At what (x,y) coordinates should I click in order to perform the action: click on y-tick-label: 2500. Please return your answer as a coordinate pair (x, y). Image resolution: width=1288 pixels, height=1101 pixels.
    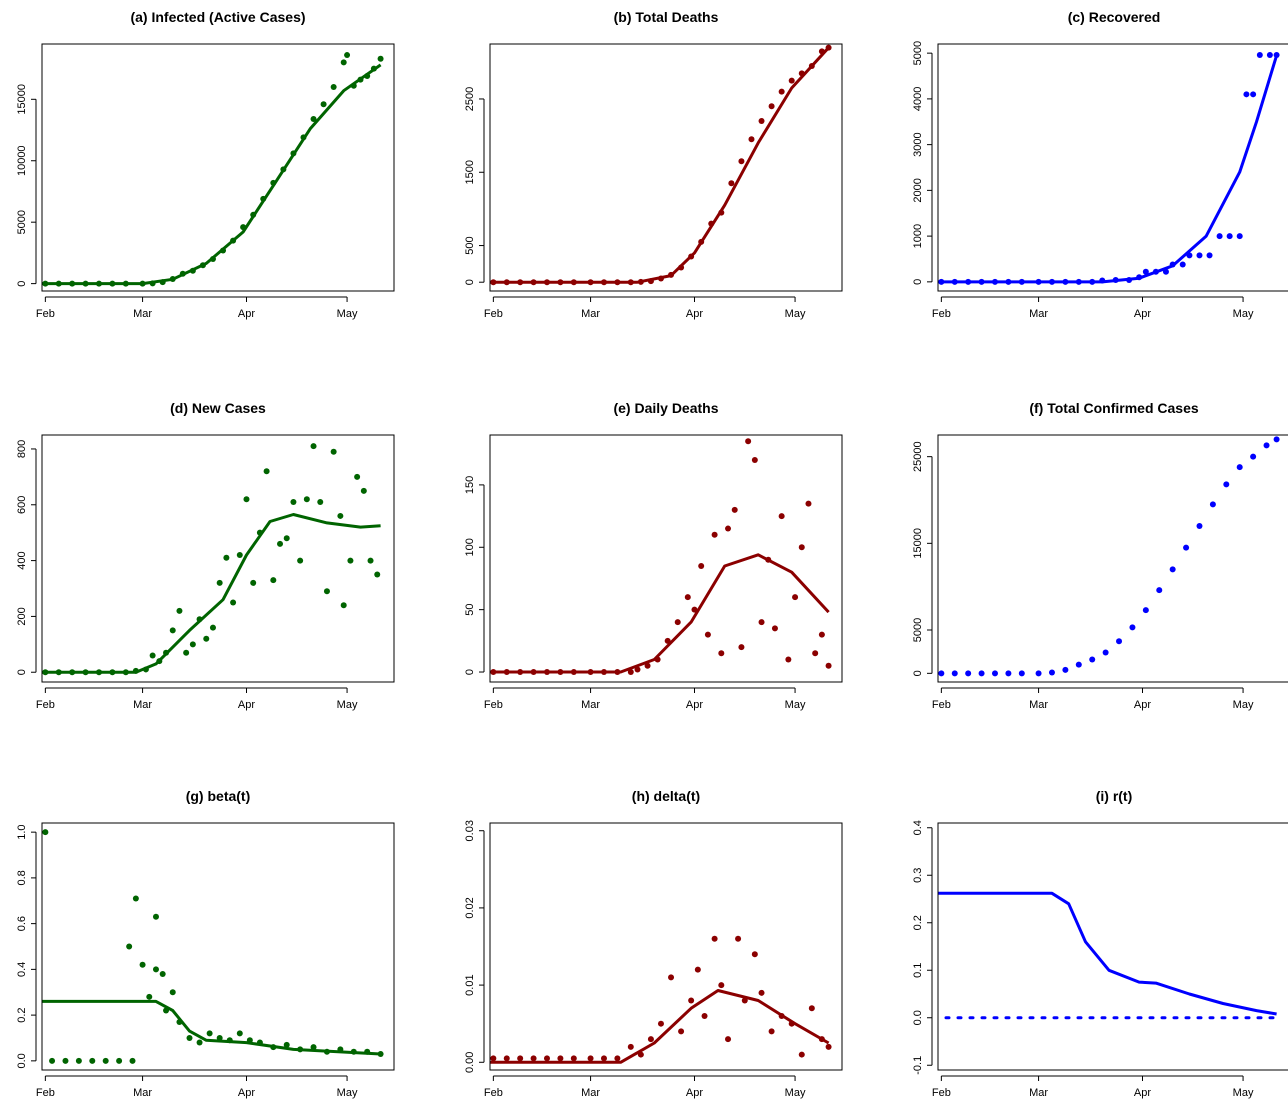
    Looking at the image, I should click on (470, 99).